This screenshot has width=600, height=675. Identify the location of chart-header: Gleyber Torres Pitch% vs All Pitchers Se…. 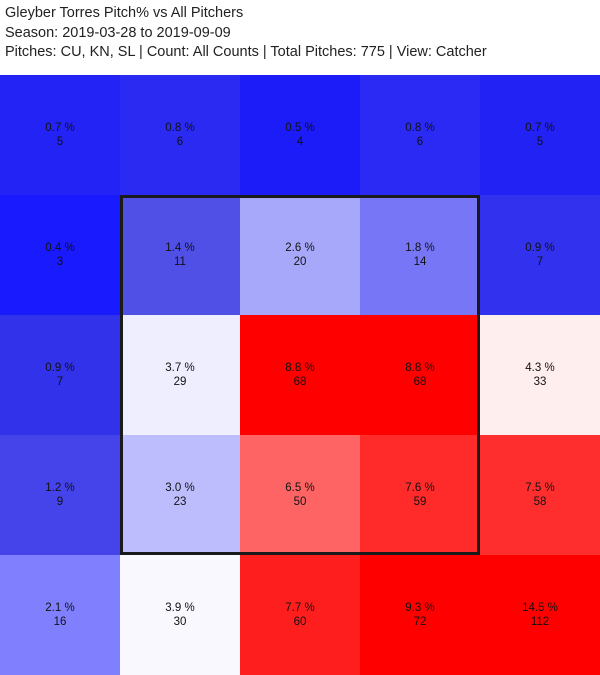
(246, 33).